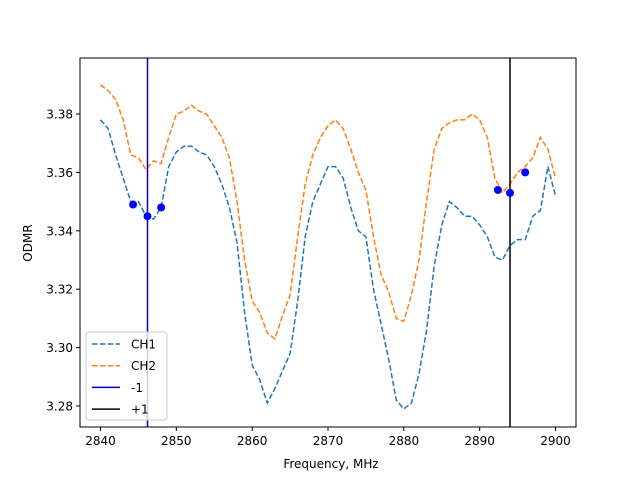 Image resolution: width=640 pixels, height=480 pixels. Describe the element at coordinates (59, 348) in the screenshot. I see `y-tick-label: 3.30` at that location.